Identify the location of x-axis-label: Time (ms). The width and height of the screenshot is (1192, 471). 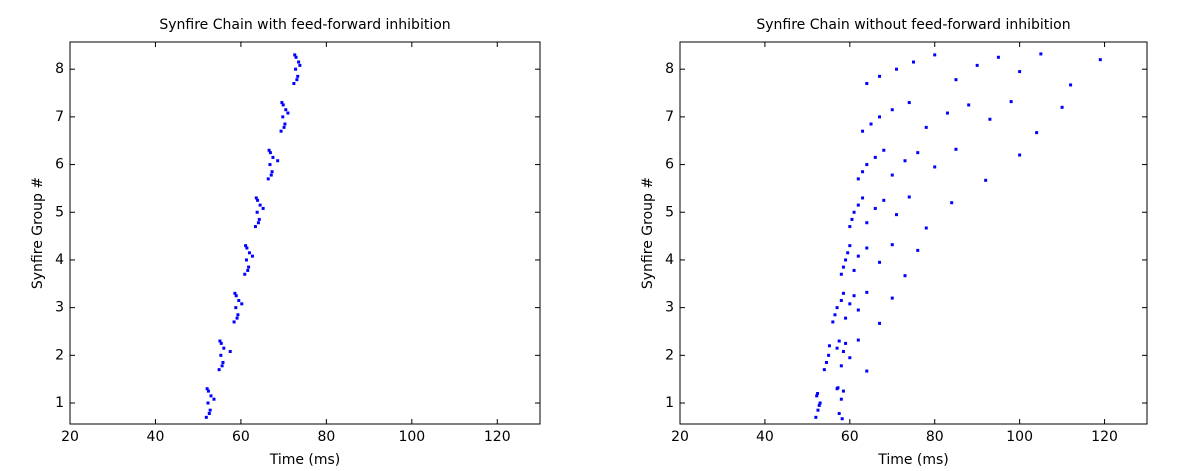
(305, 460).